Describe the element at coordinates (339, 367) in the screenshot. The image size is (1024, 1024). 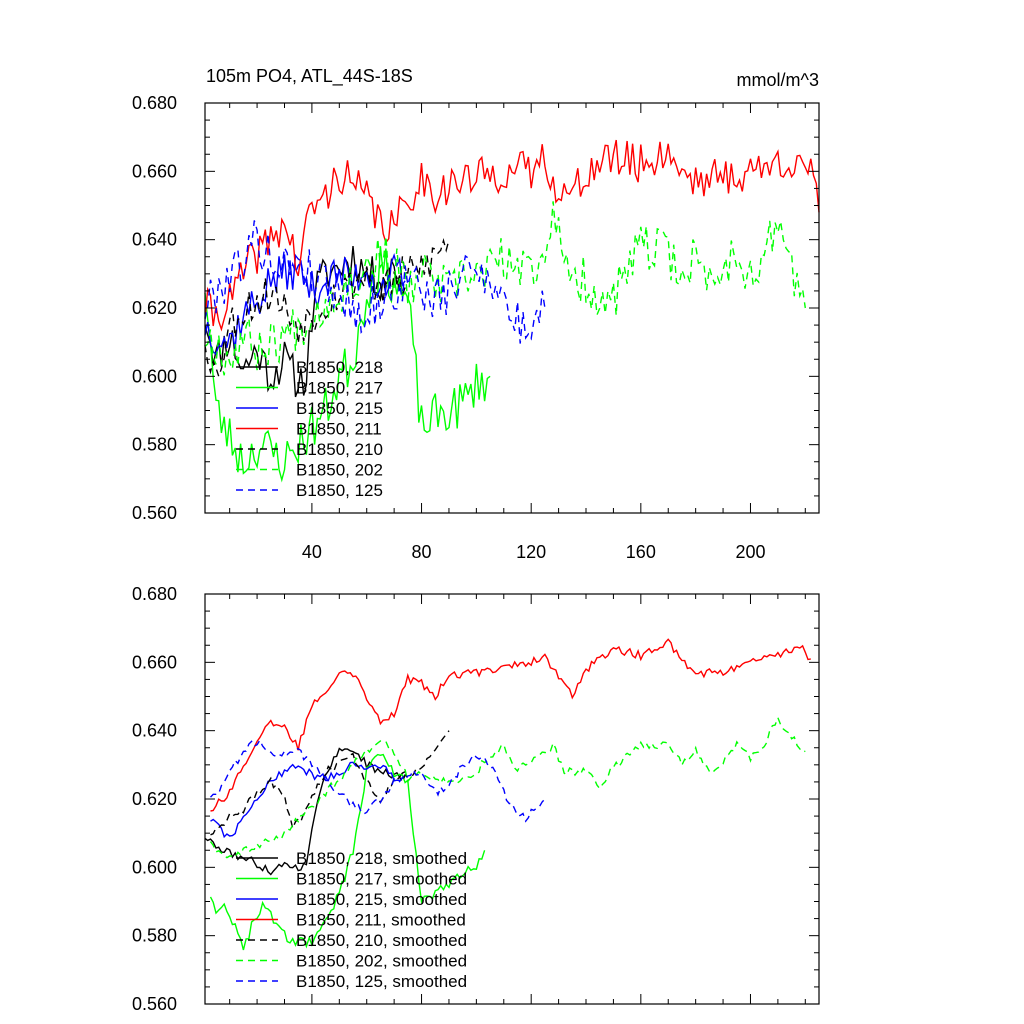
I see `top-legend-label-0: B1850, 218` at that location.